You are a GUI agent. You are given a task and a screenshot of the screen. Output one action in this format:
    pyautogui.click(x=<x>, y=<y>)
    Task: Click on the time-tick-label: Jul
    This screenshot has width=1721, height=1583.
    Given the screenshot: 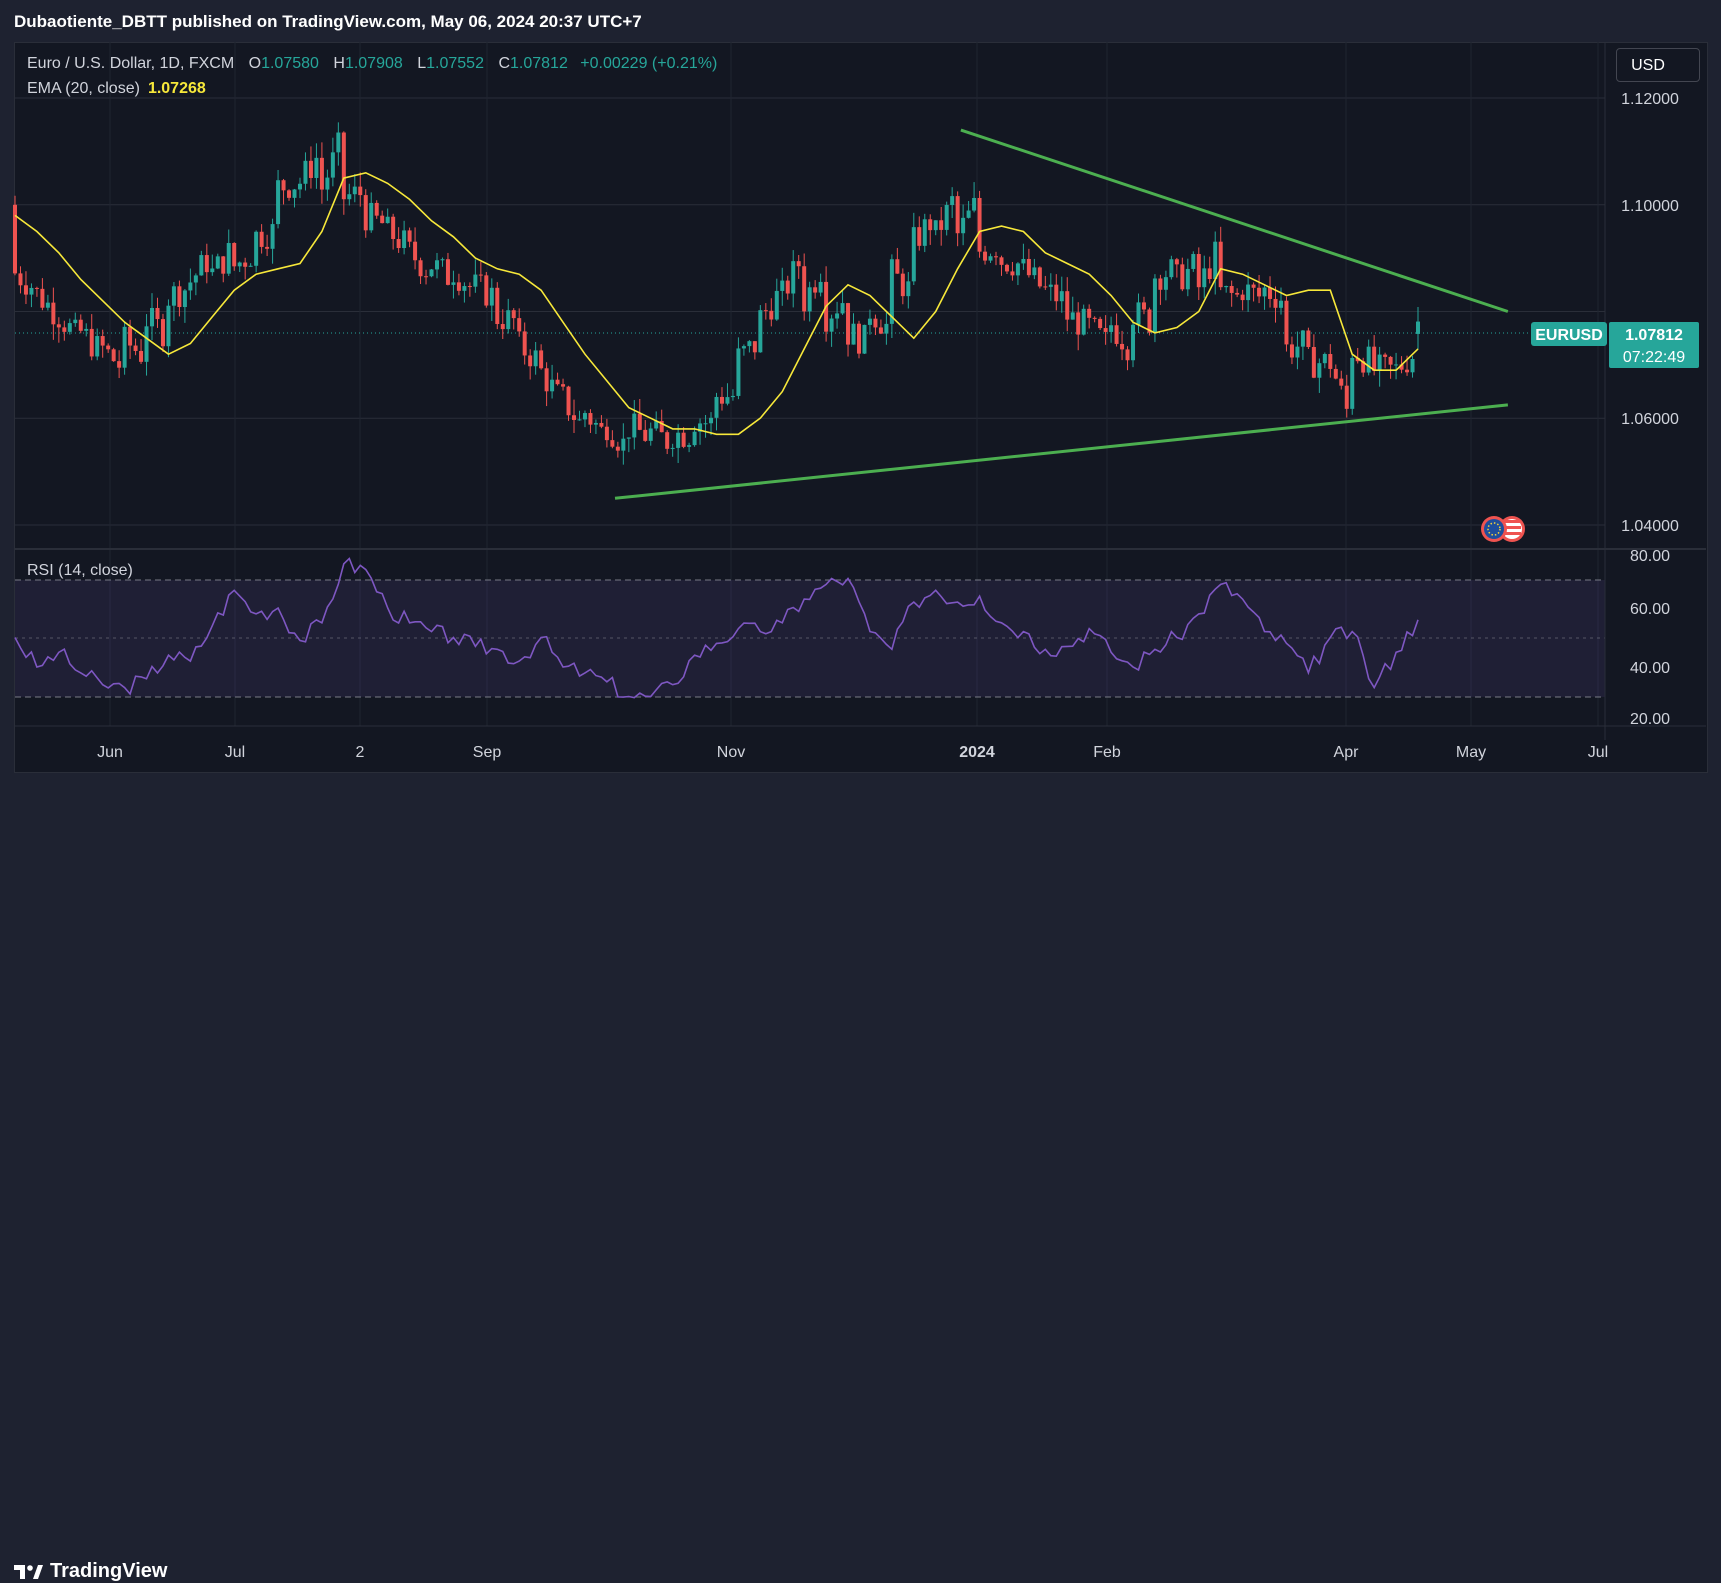 What is the action you would take?
    pyautogui.click(x=1598, y=752)
    